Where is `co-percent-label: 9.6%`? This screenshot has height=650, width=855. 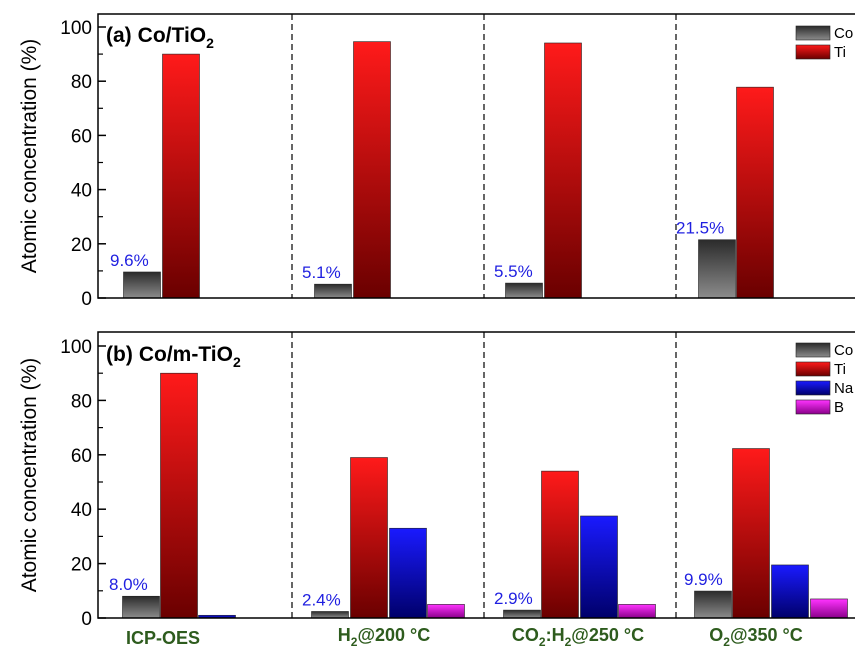 co-percent-label: 9.6% is located at coordinates (129, 260).